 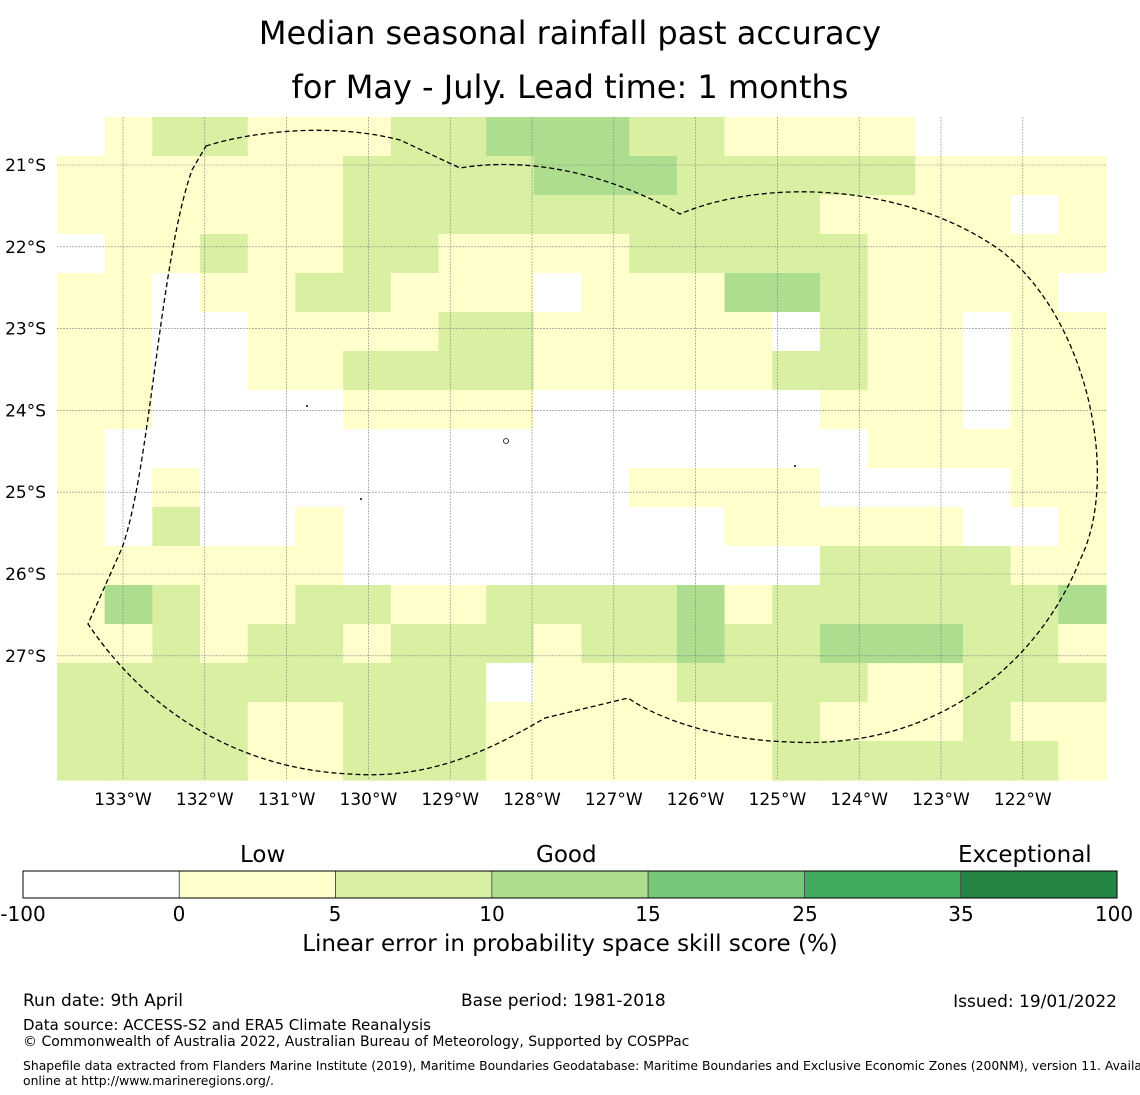 I want to click on colorbar, so click(x=570, y=884).